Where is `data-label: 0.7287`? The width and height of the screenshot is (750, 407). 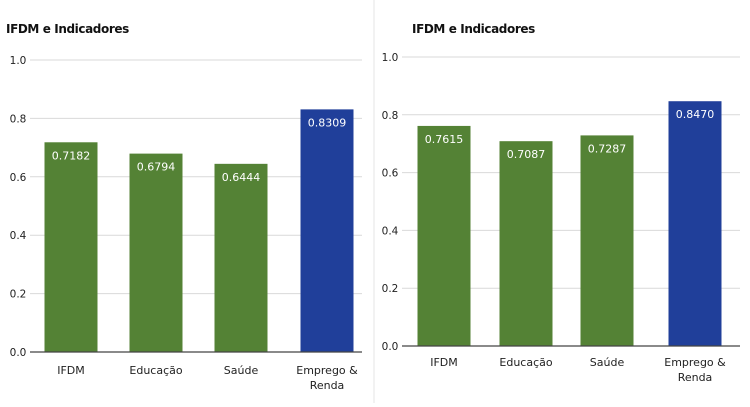
data-label: 0.7287 is located at coordinates (607, 148).